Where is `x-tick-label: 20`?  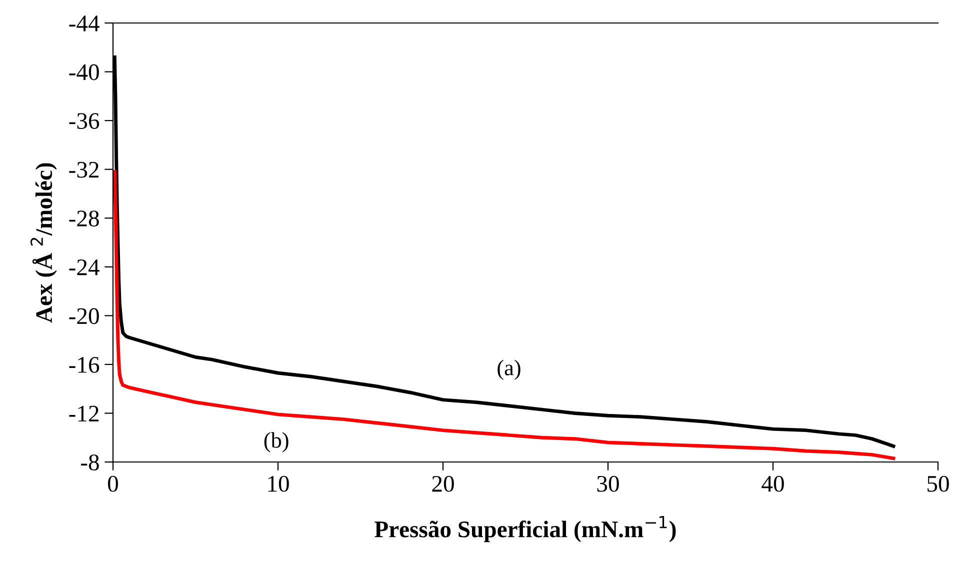 x-tick-label: 20 is located at coordinates (443, 484).